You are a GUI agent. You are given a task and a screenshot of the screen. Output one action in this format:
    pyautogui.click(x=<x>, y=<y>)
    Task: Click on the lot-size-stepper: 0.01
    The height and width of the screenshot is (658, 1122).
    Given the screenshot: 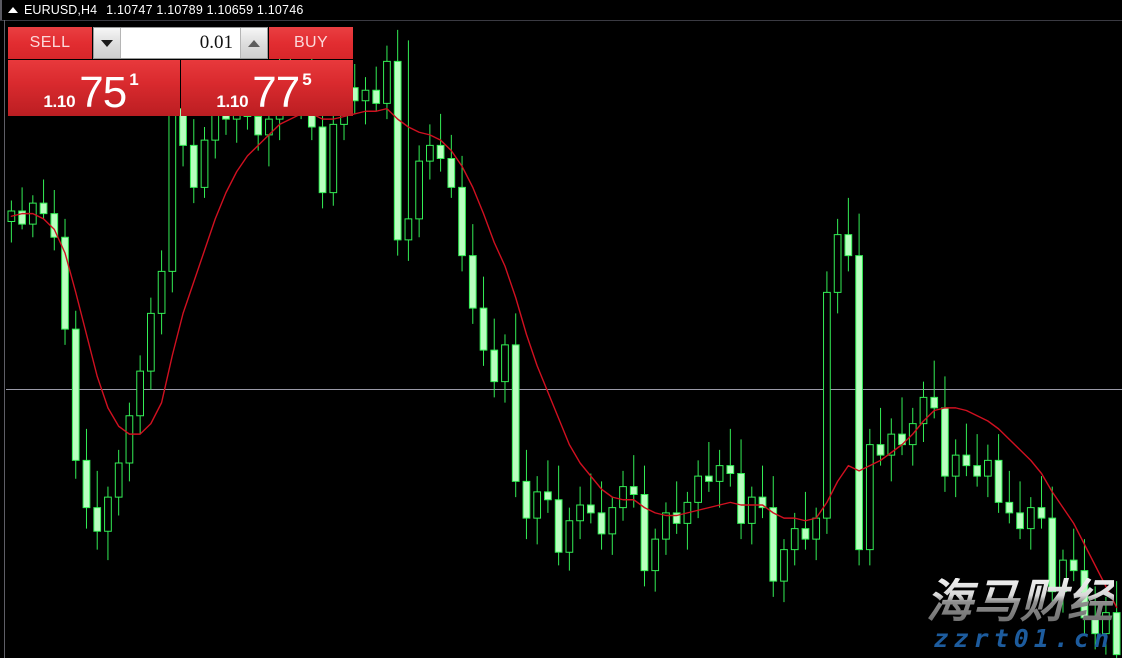 What is the action you would take?
    pyautogui.click(x=180, y=43)
    